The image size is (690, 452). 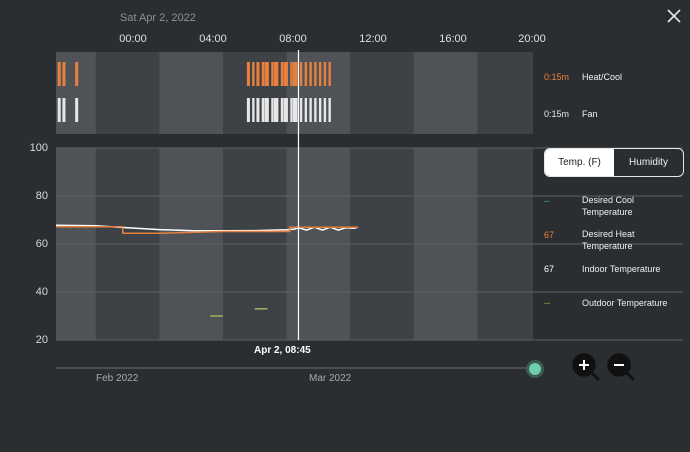 What do you see at coordinates (549, 269) in the screenshot?
I see `indoor-temp-value: 67` at bounding box center [549, 269].